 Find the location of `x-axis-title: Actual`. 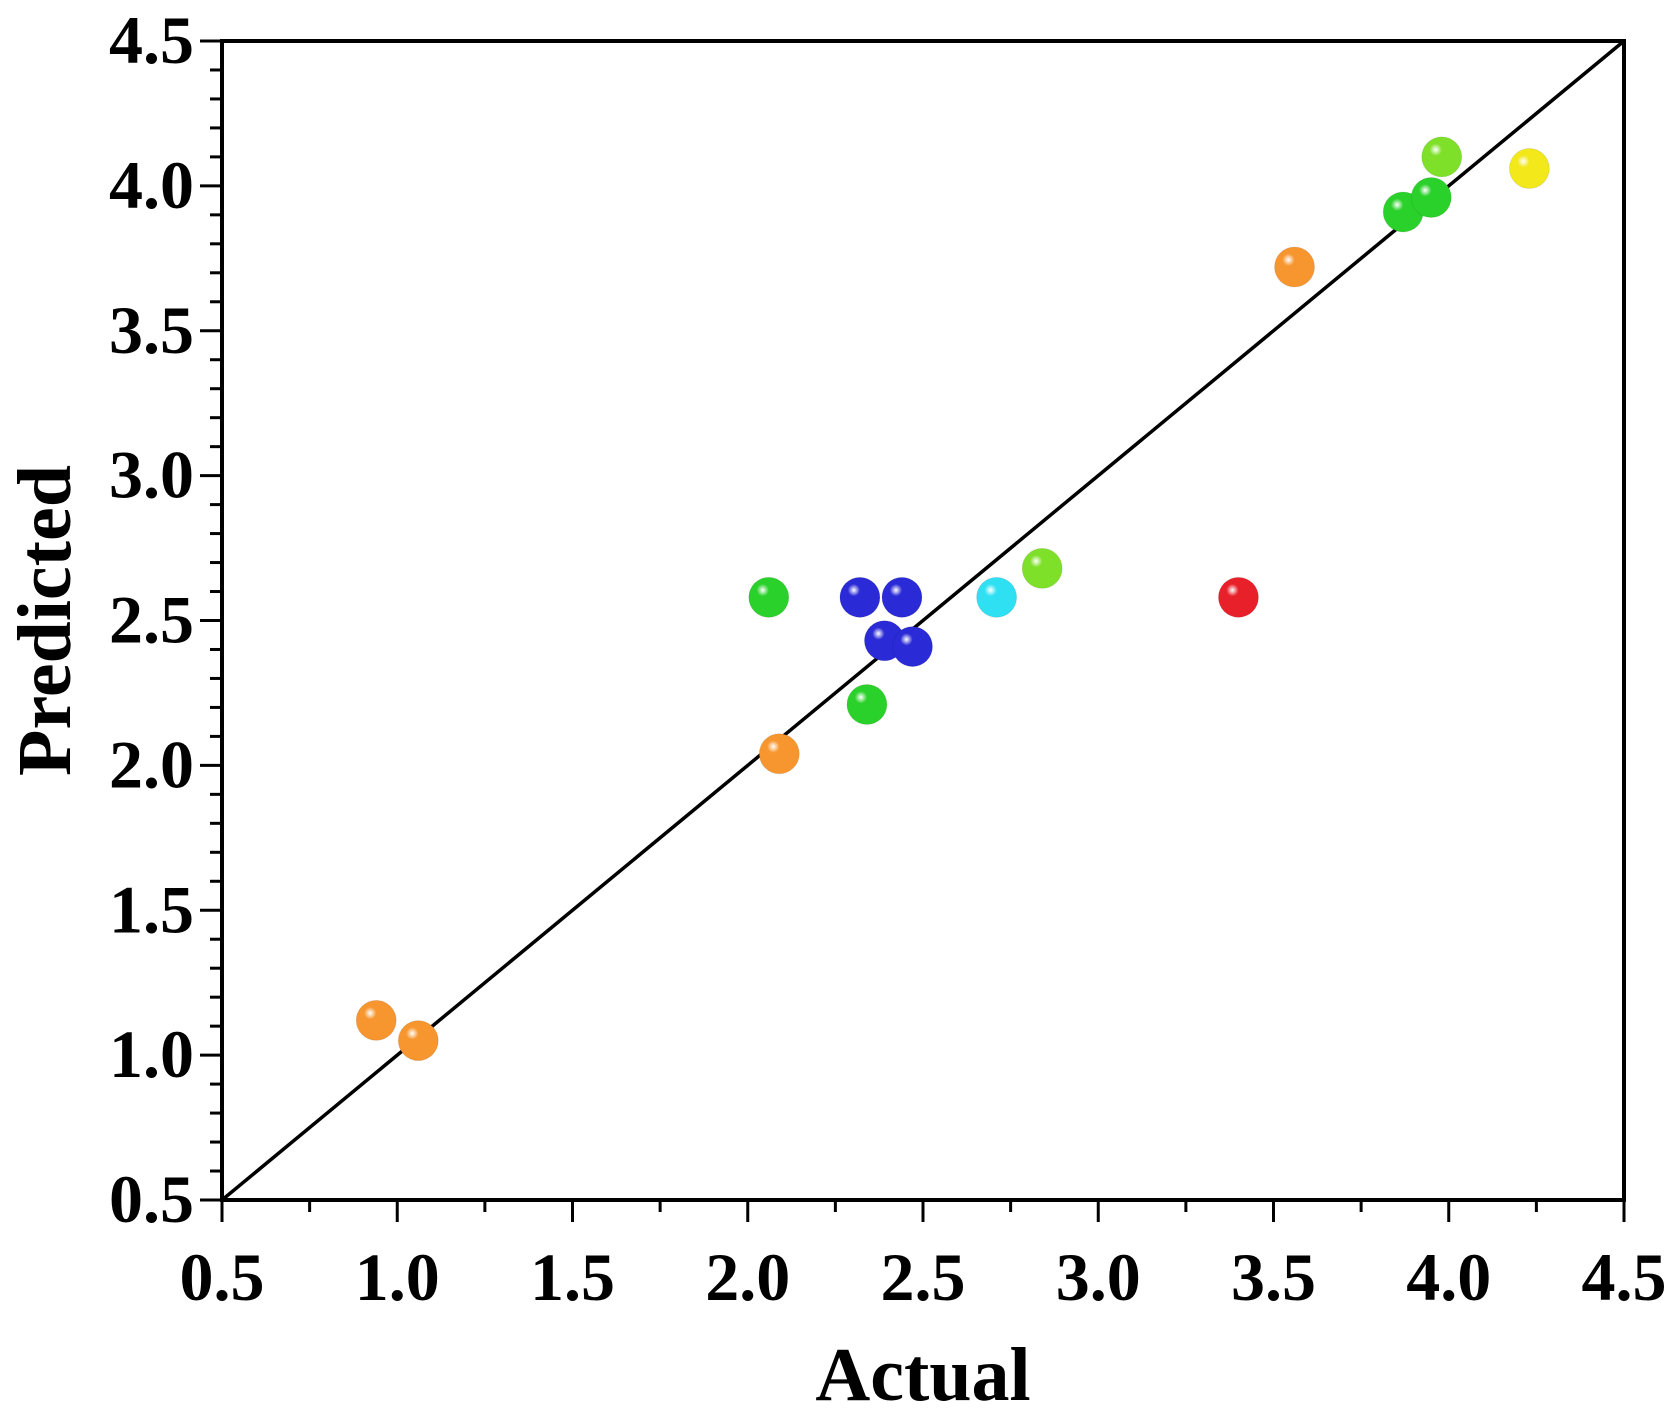

x-axis-title: Actual is located at coordinates (922, 1375).